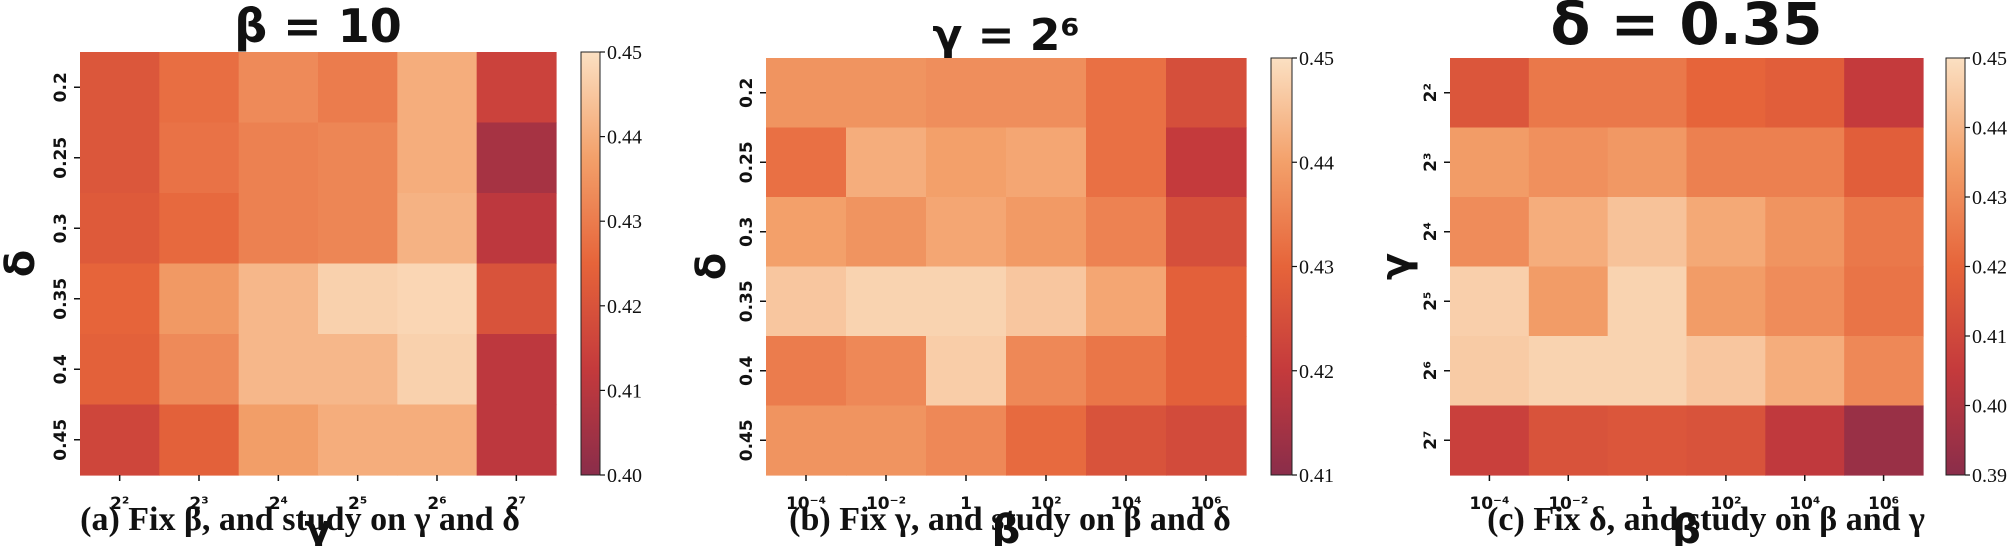 The width and height of the screenshot is (2016, 546). Describe the element at coordinates (516, 504) in the screenshot. I see `x-tick-label: 2⁷` at that location.